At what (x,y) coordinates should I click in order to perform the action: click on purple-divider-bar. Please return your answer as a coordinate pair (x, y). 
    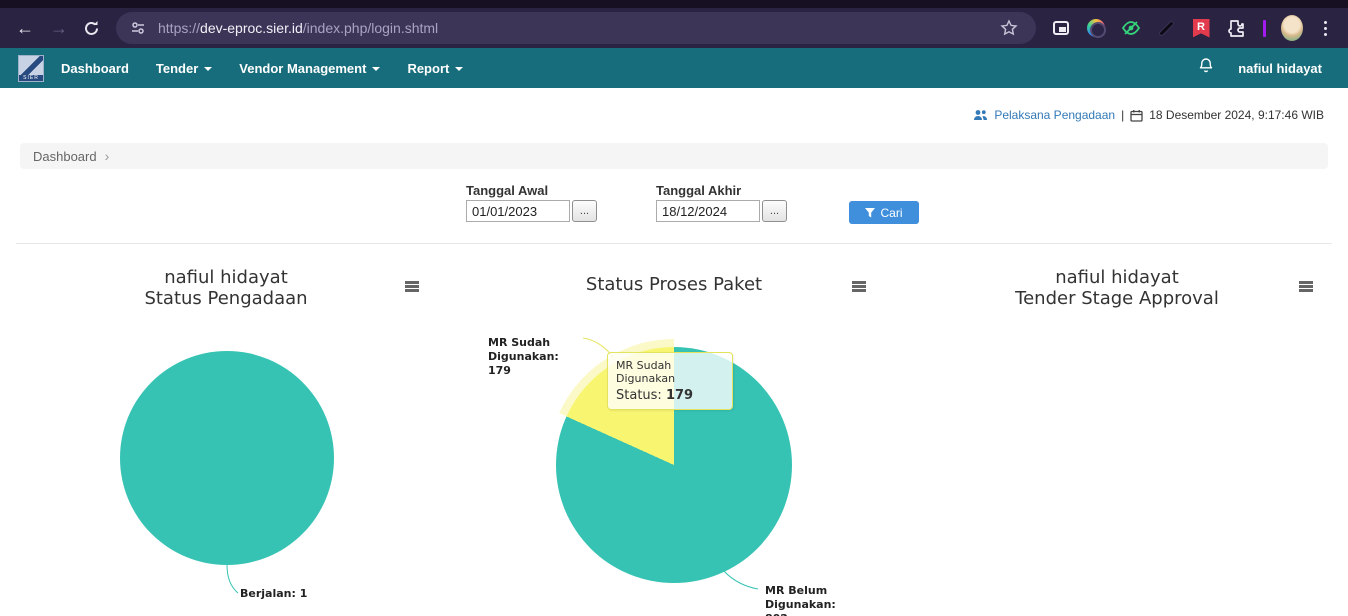
    Looking at the image, I should click on (1264, 28).